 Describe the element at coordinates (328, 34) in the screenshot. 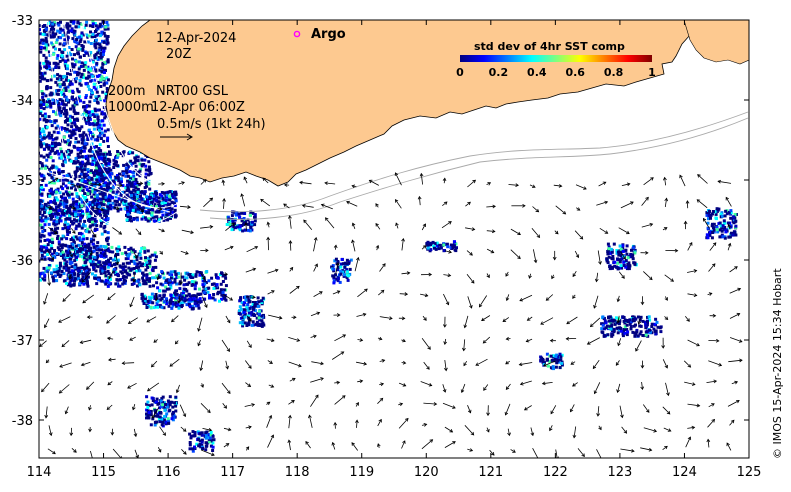

I see `argo-legend-label: Argo` at that location.